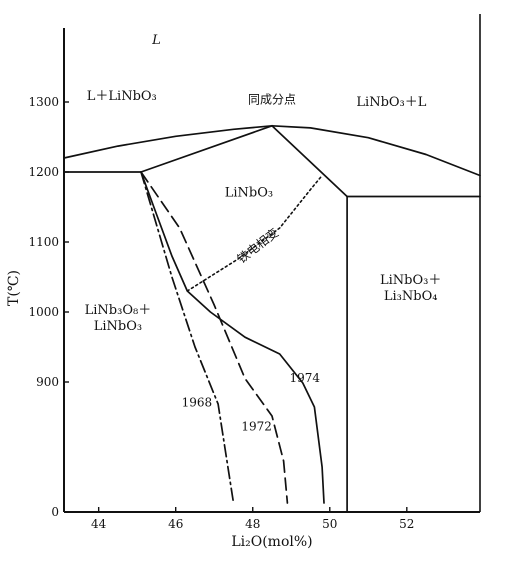 The height and width of the screenshot is (562, 520). I want to click on y-axis-title: T(℃), so click(14, 288).